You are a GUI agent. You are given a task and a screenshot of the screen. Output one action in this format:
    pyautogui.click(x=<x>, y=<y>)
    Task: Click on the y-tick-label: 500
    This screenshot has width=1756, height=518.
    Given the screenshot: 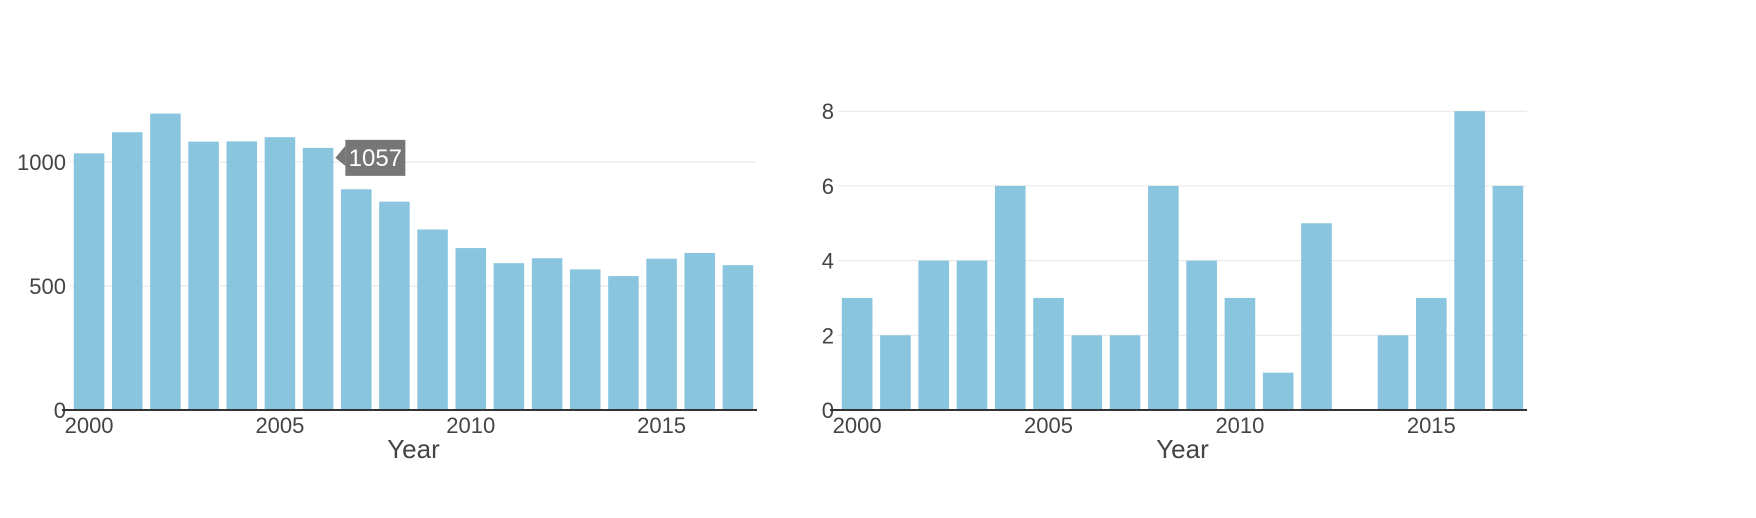 What is the action you would take?
    pyautogui.click(x=47, y=286)
    